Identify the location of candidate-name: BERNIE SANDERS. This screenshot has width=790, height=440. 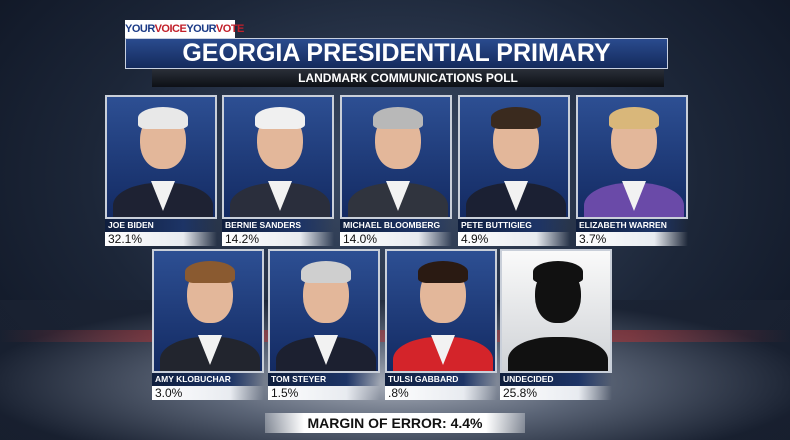
(278, 225).